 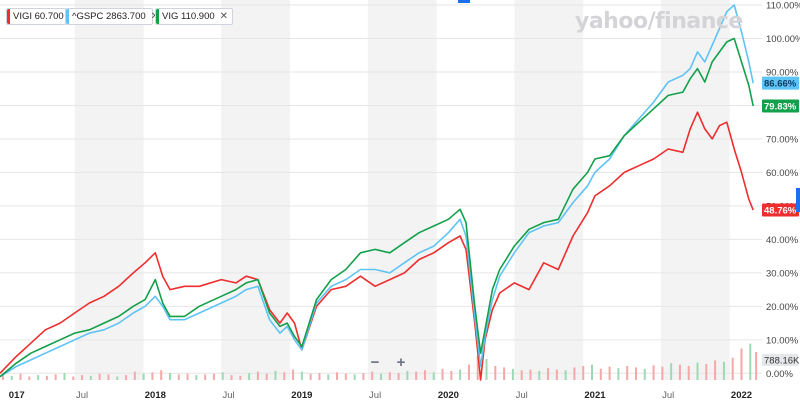 What do you see at coordinates (783, 39) in the screenshot?
I see `y-tick-label: 100.00%` at bounding box center [783, 39].